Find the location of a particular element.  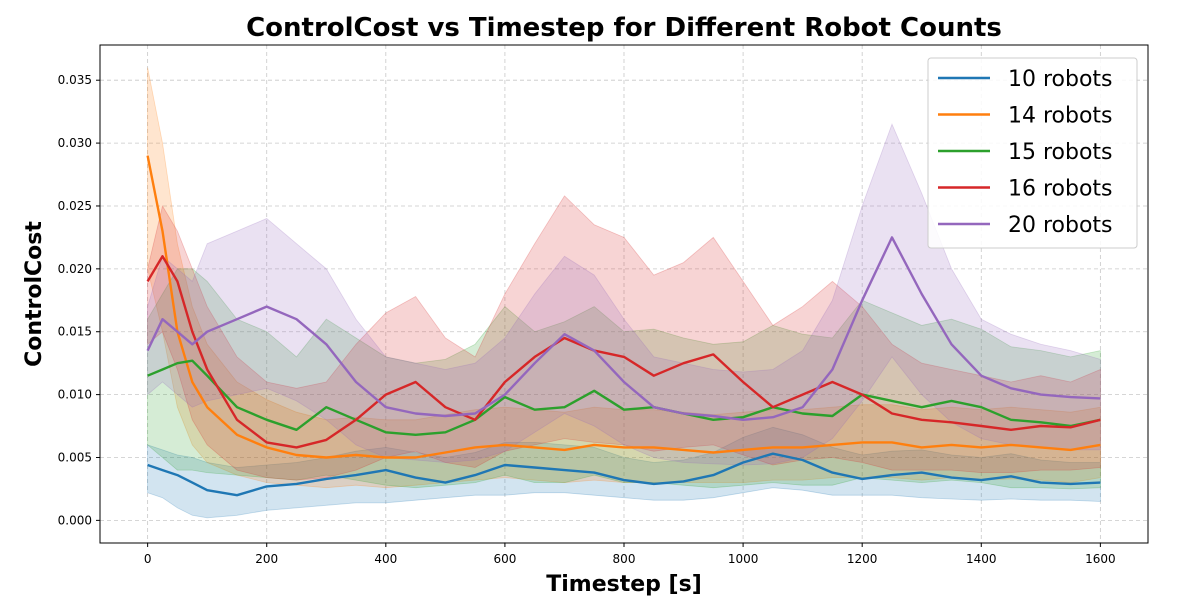

legend-label-15-robots: 15 robots is located at coordinates (1060, 152).